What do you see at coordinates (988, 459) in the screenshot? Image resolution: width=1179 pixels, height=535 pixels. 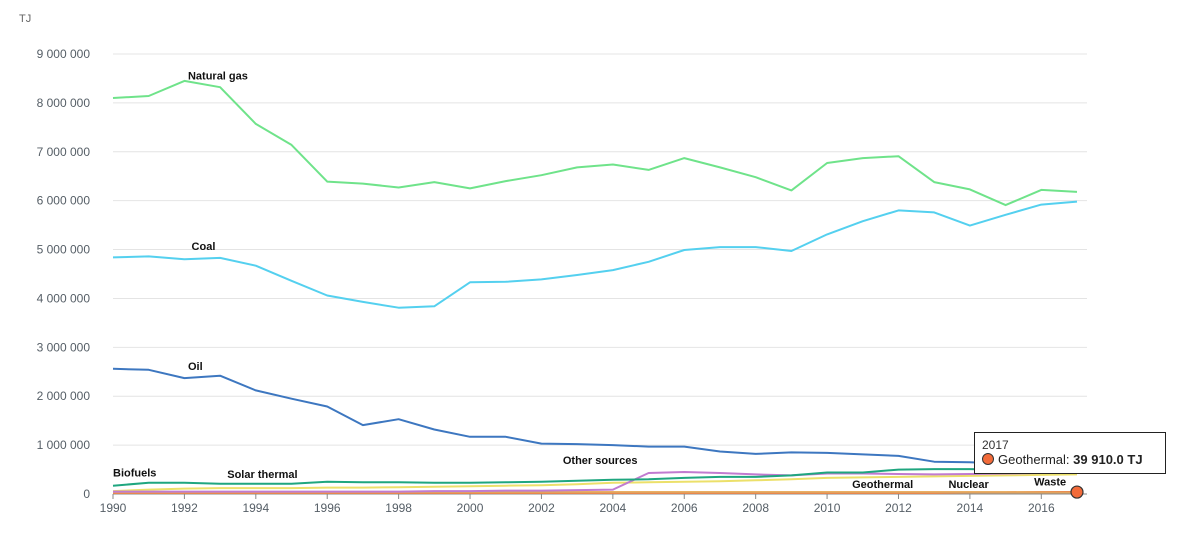 I see `series-color-dot-icon` at bounding box center [988, 459].